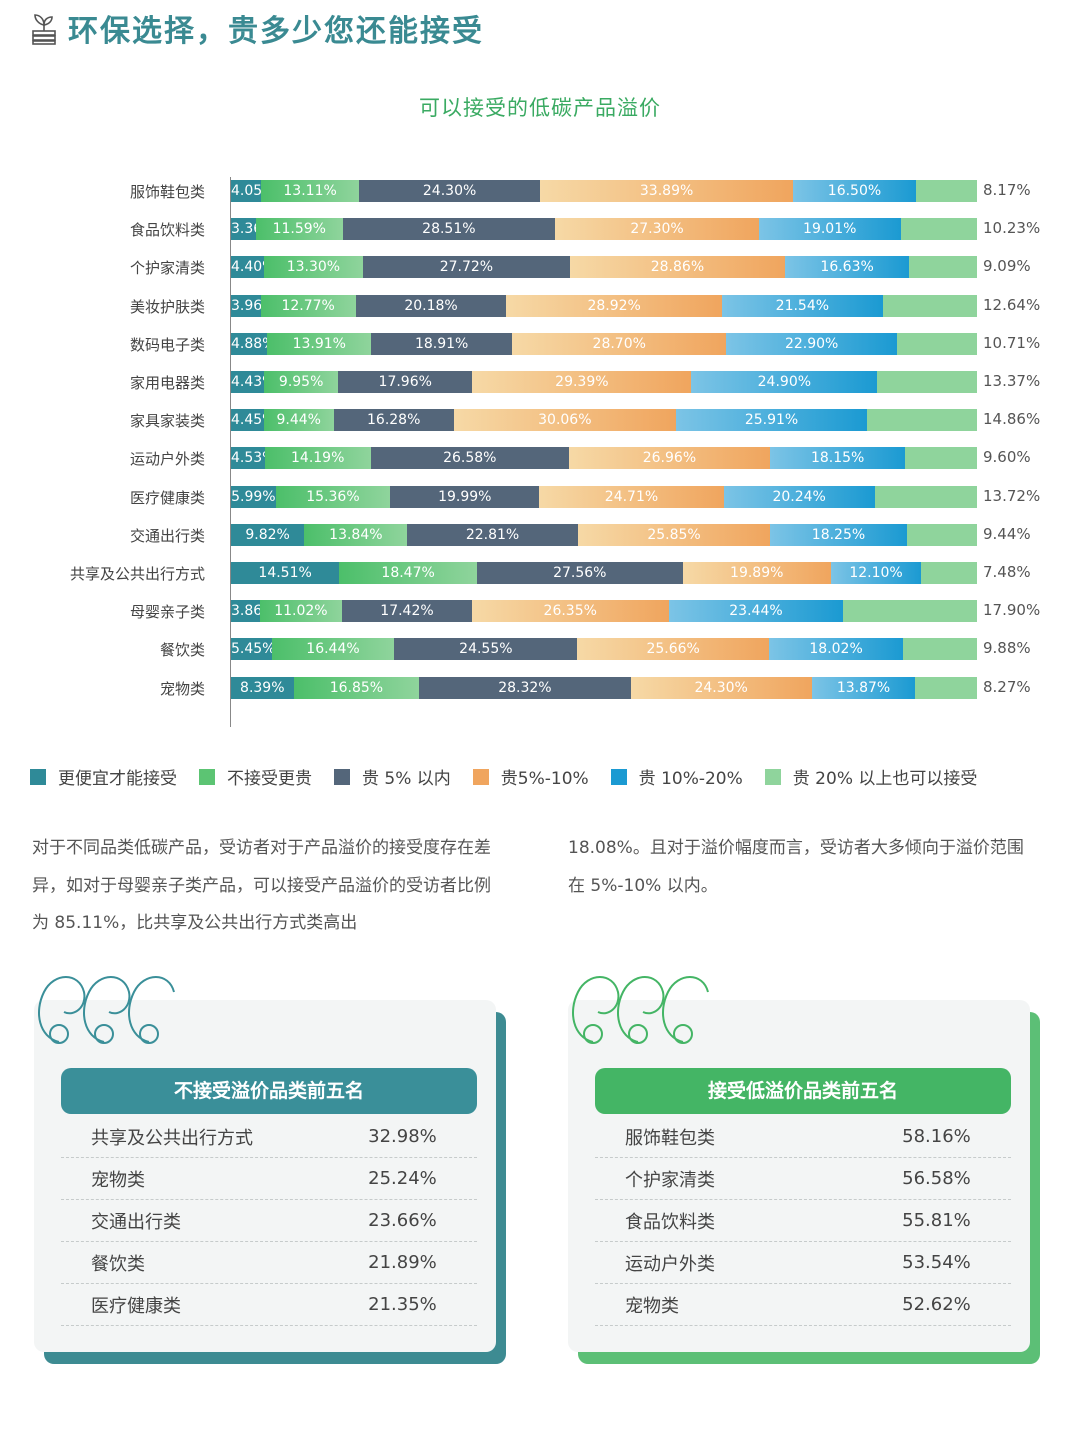 Image resolution: width=1080 pixels, height=1440 pixels. I want to click on bar-segment: 24.90%, so click(784, 382).